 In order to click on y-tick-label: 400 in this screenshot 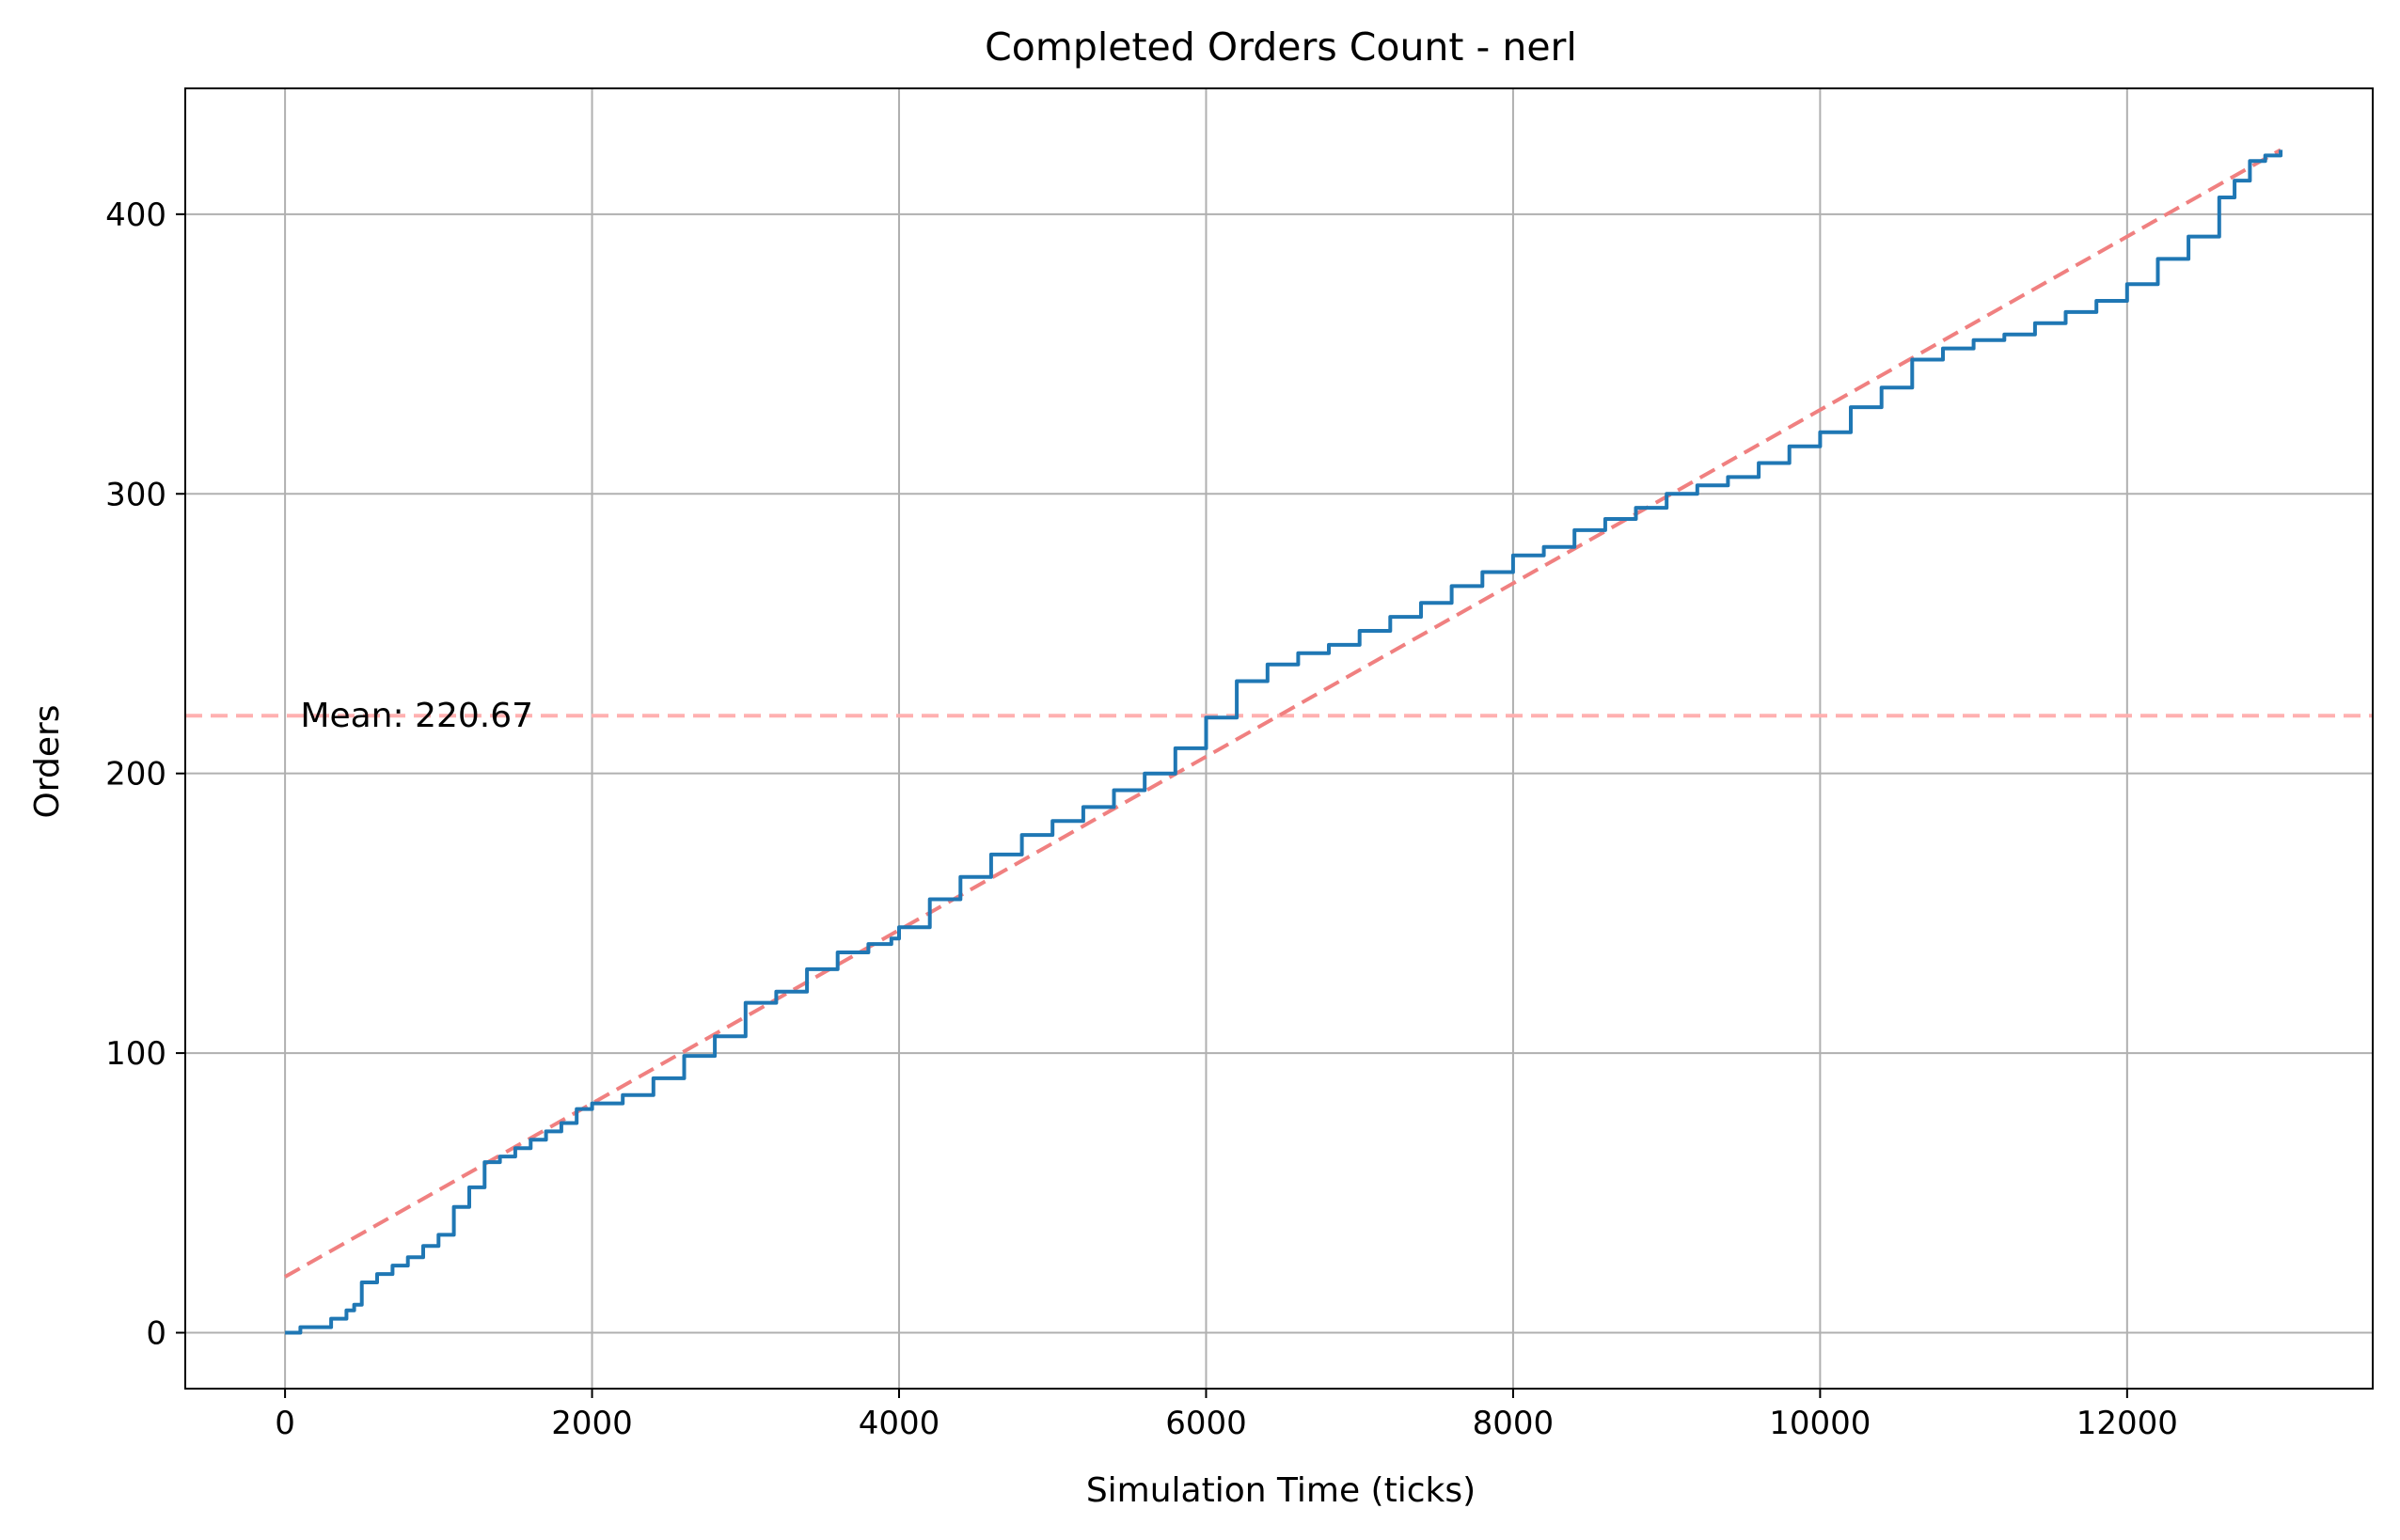, I will do `click(135, 215)`.